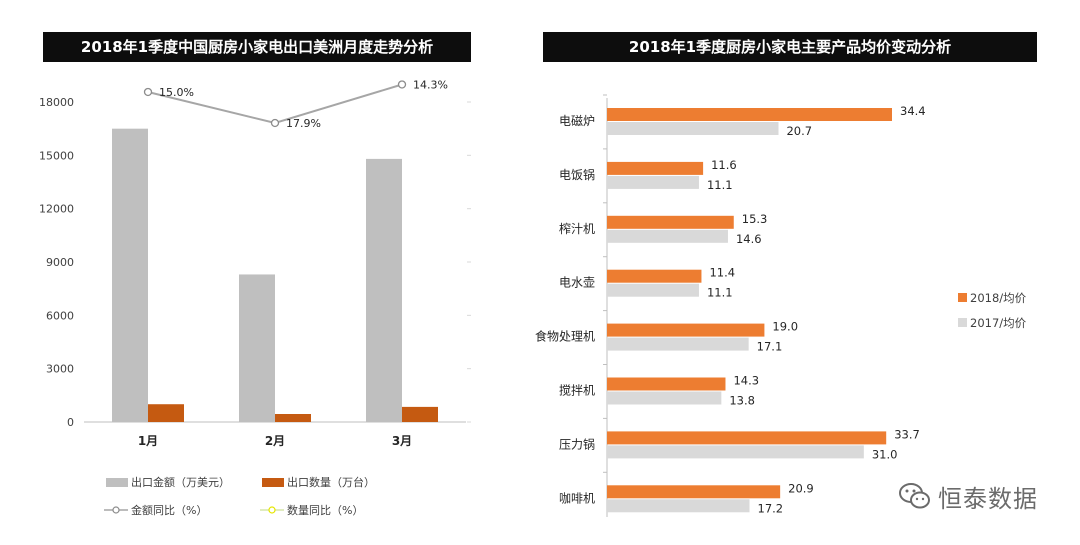 The height and width of the screenshot is (545, 1080). Describe the element at coordinates (998, 298) in the screenshot. I see `legend-label: 2018/均价` at that location.